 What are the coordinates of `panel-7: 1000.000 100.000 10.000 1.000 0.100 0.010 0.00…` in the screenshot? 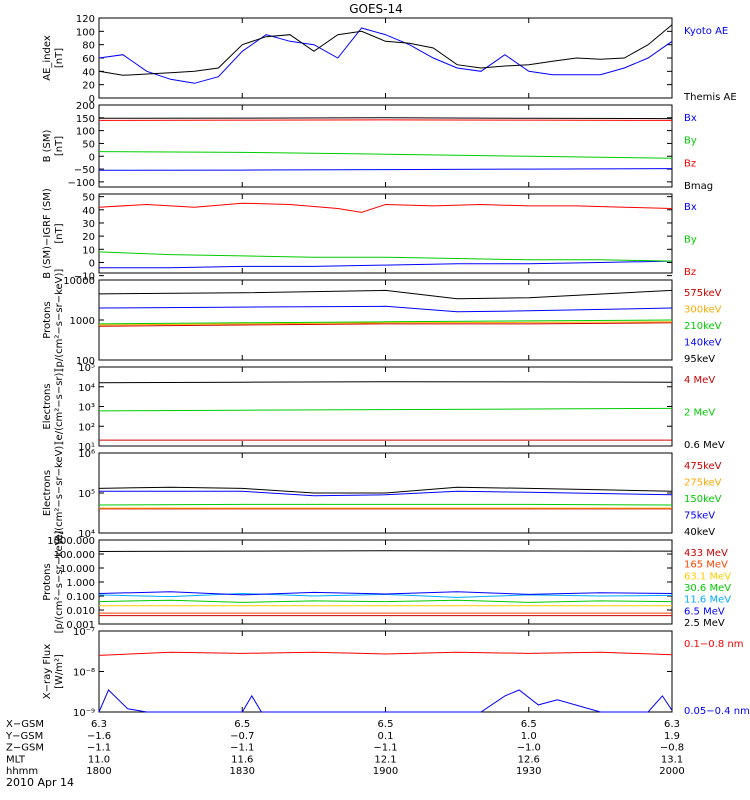 It's located at (386, 582).